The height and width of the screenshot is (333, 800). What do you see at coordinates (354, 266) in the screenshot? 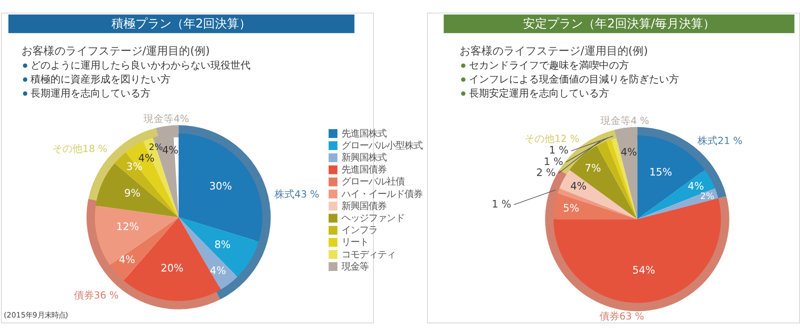
I see `legend-label: 現金等` at bounding box center [354, 266].